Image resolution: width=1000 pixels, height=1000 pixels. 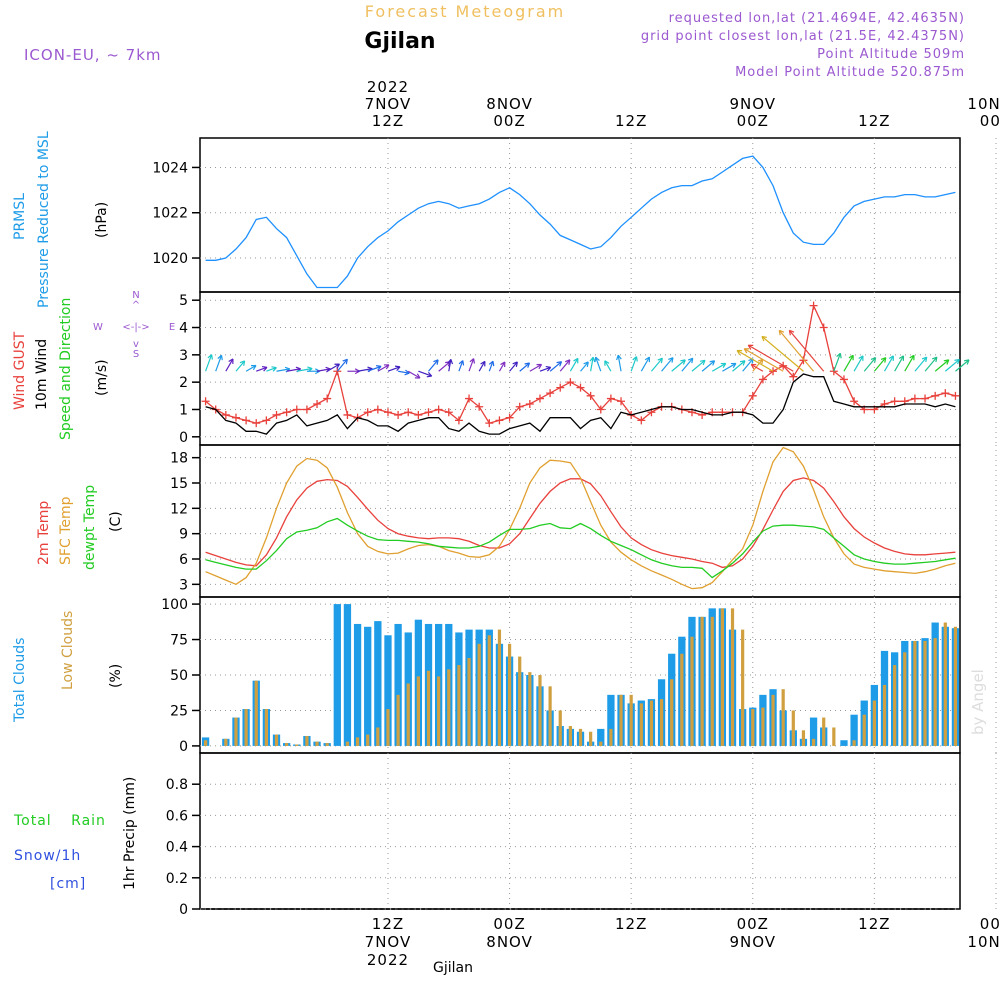 What do you see at coordinates (891, 54) in the screenshot?
I see `point-altitude: Point Altitude 509m` at bounding box center [891, 54].